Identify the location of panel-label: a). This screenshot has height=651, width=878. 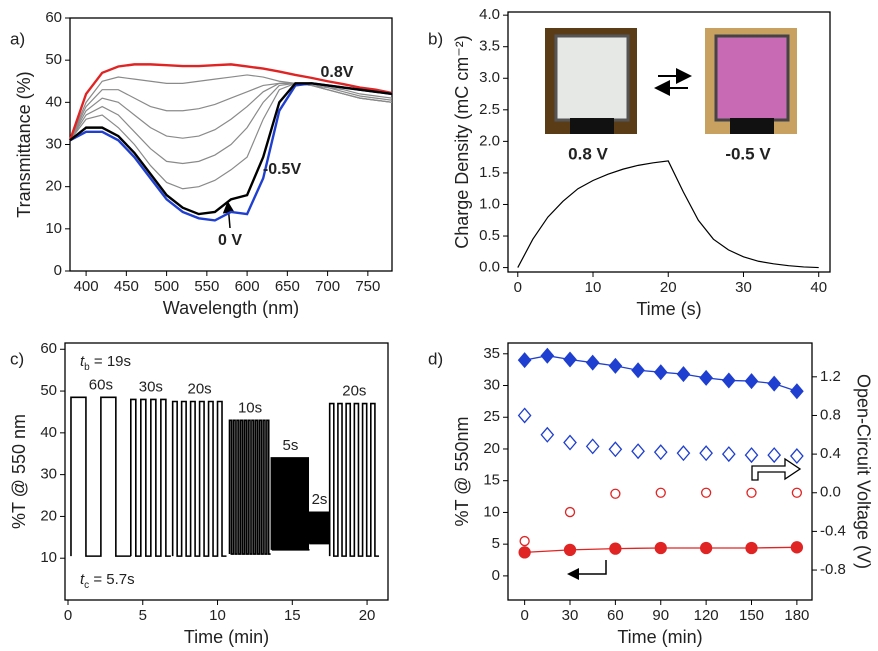
(17, 38).